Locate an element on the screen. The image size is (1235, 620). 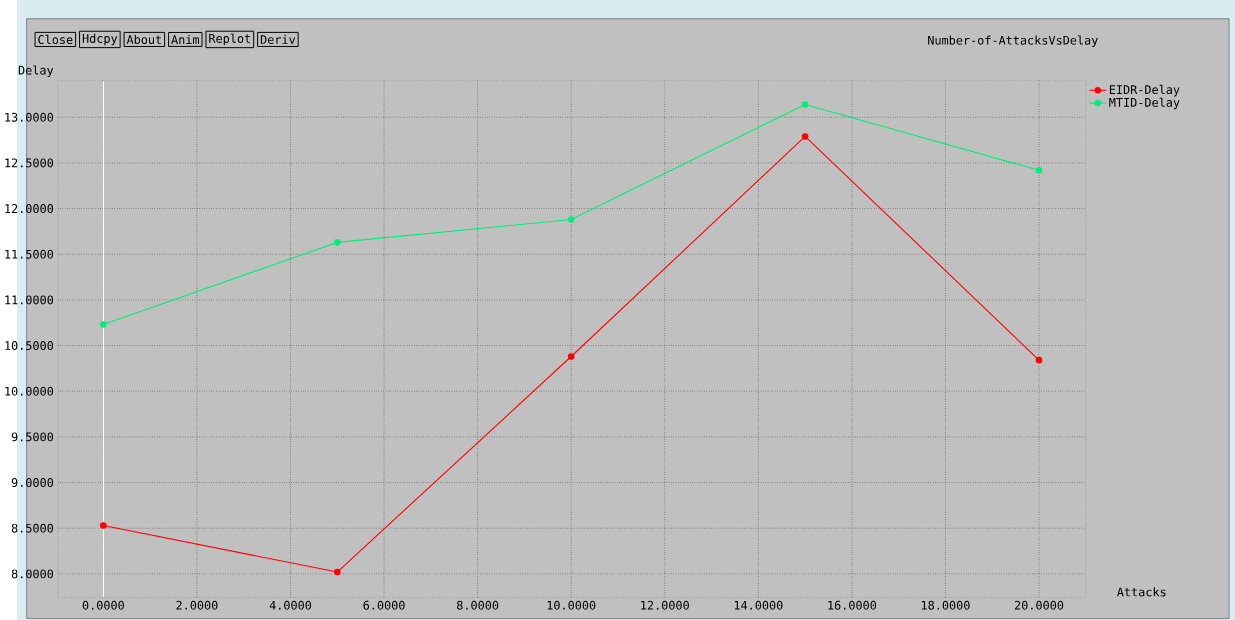
y-tick-label: 12.5000 is located at coordinates (29, 163).